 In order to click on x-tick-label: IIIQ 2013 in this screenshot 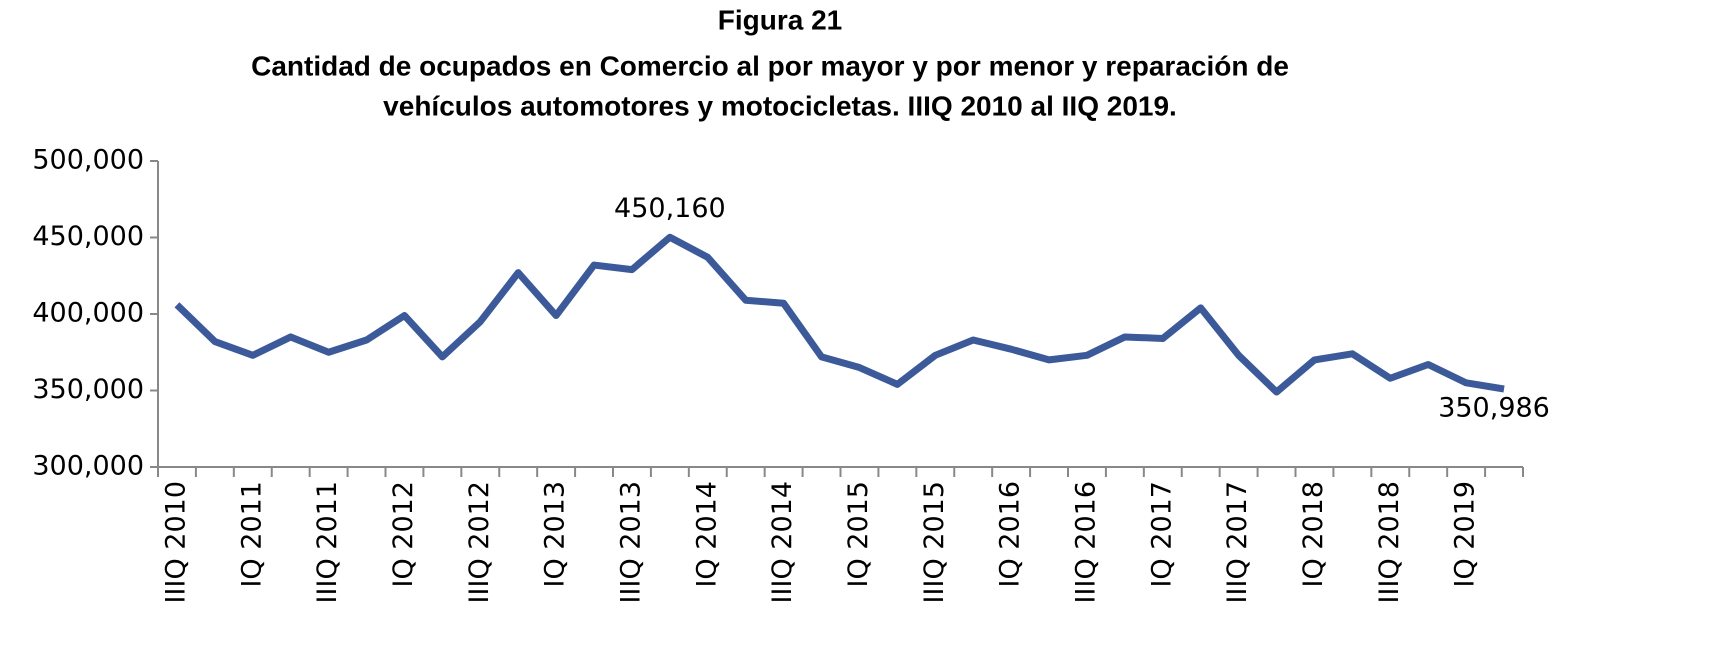, I will do `click(630, 542)`.